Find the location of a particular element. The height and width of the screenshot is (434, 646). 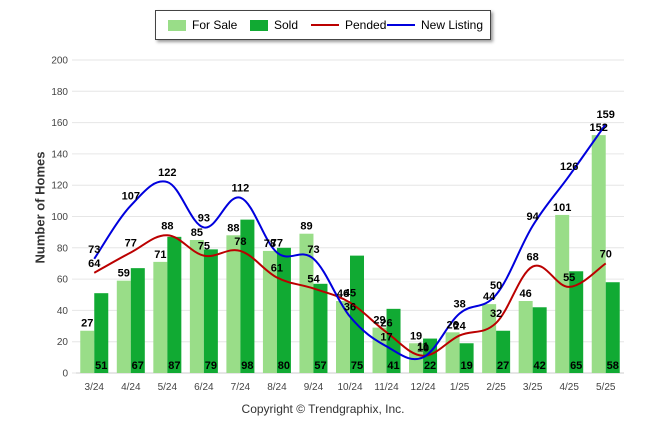

legend-label-pended: Pended is located at coordinates (366, 25).